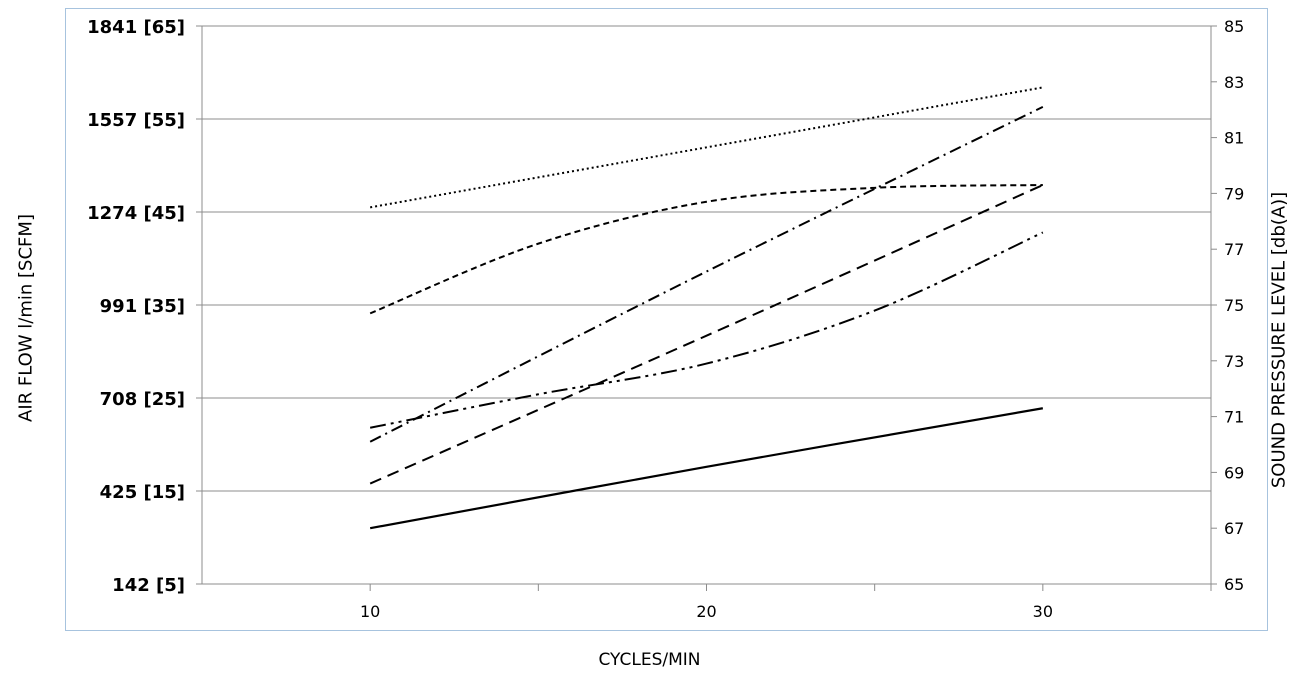  I want to click on y-right-tick-label: 67, so click(1234, 528).